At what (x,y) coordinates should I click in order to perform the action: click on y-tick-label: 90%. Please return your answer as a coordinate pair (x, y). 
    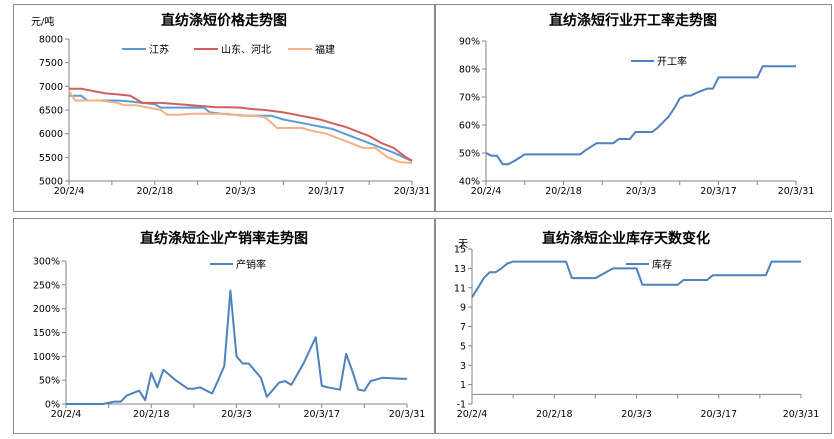
    Looking at the image, I should click on (469, 42).